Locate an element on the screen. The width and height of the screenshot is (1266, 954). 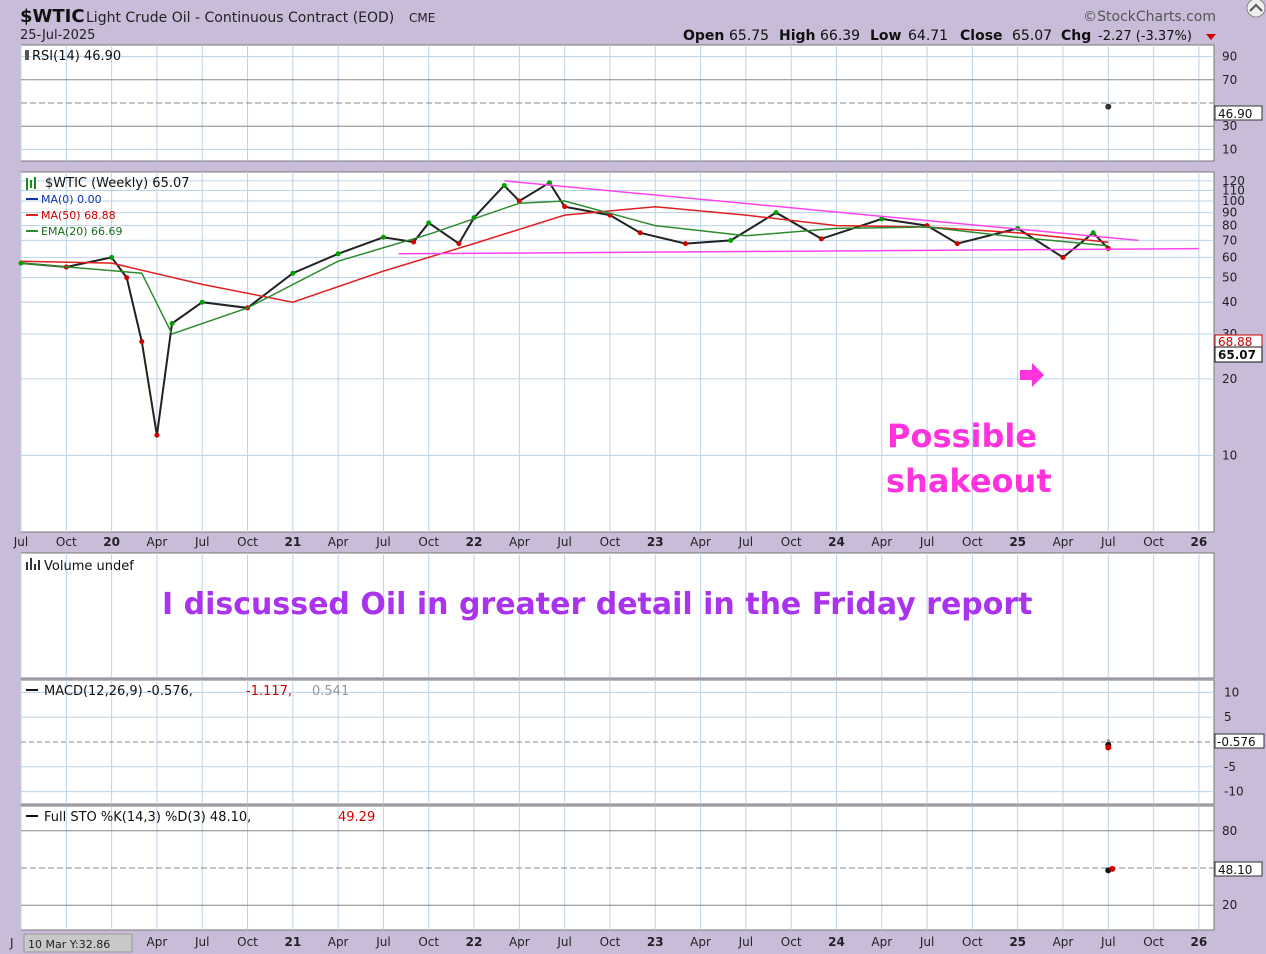
macd-label-hist: 0.541 is located at coordinates (330, 691).